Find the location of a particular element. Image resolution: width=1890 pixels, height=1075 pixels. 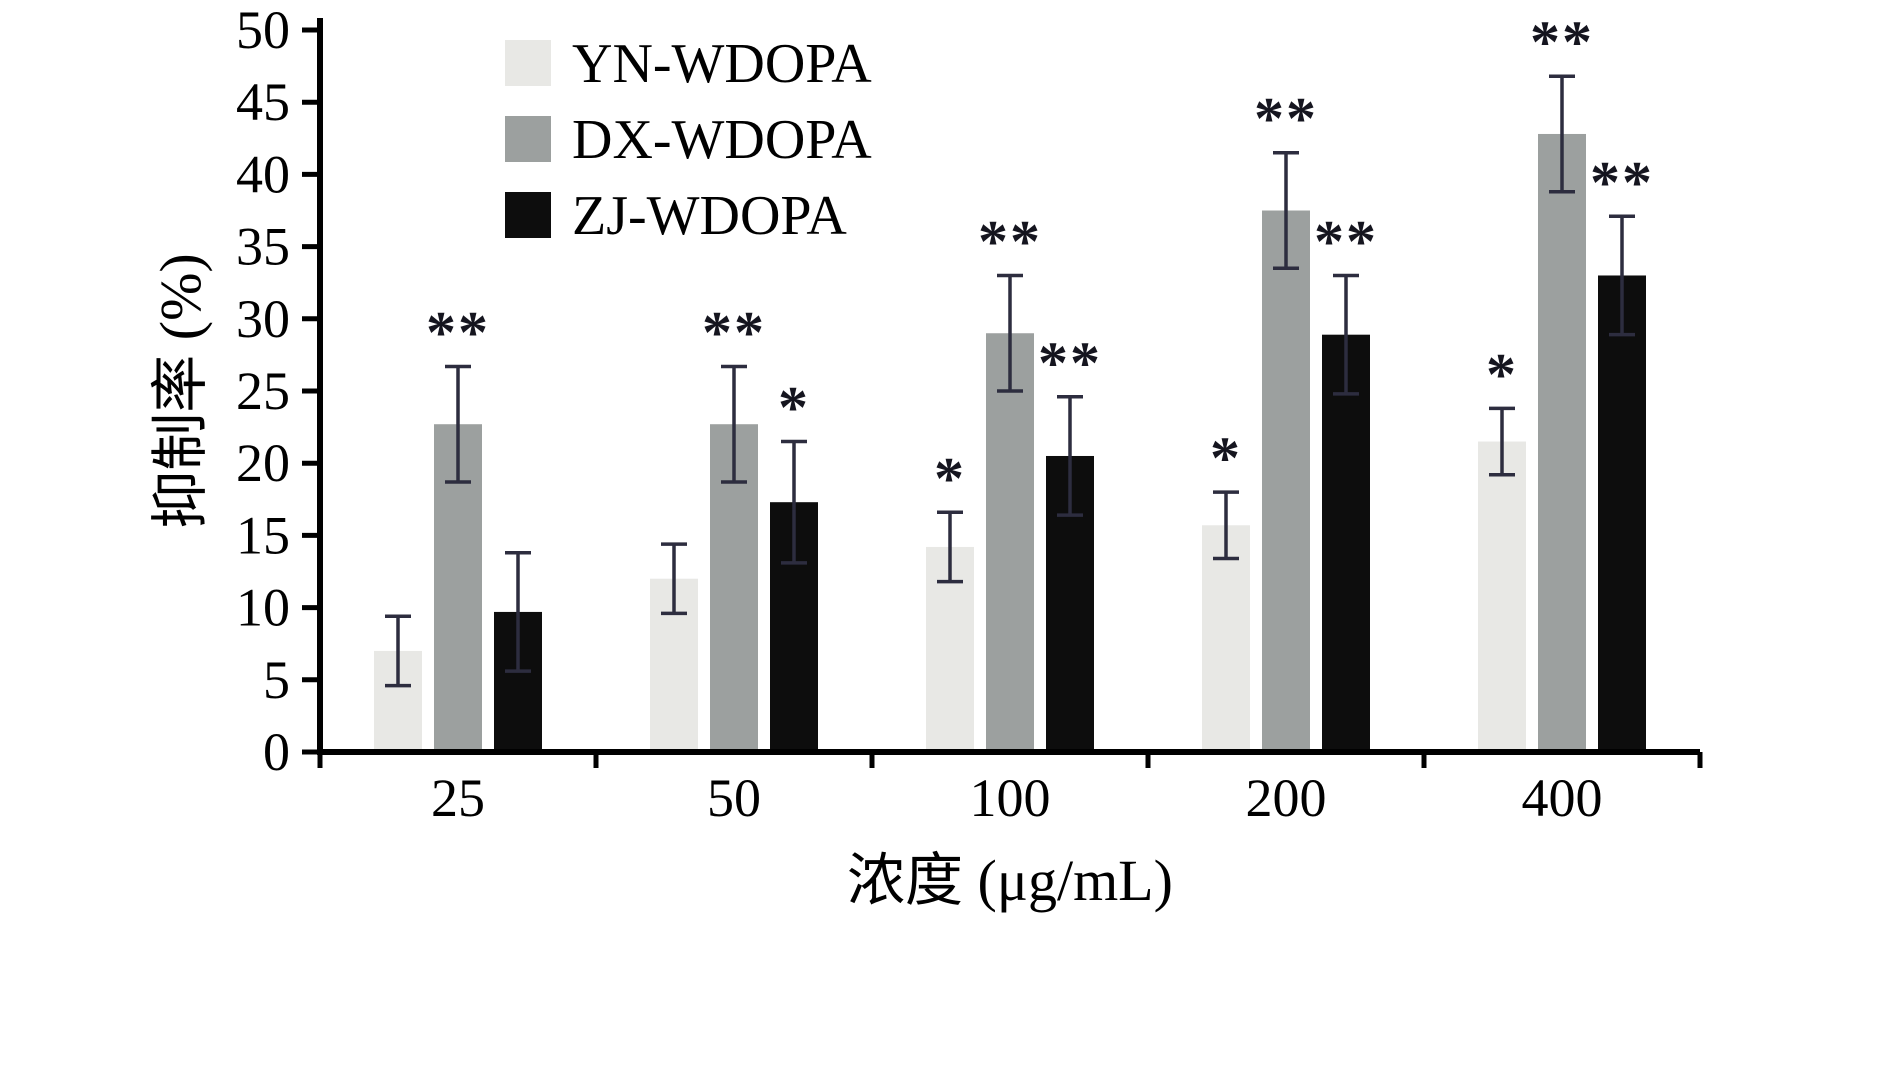

x-tick-label: 100 is located at coordinates (1010, 798).